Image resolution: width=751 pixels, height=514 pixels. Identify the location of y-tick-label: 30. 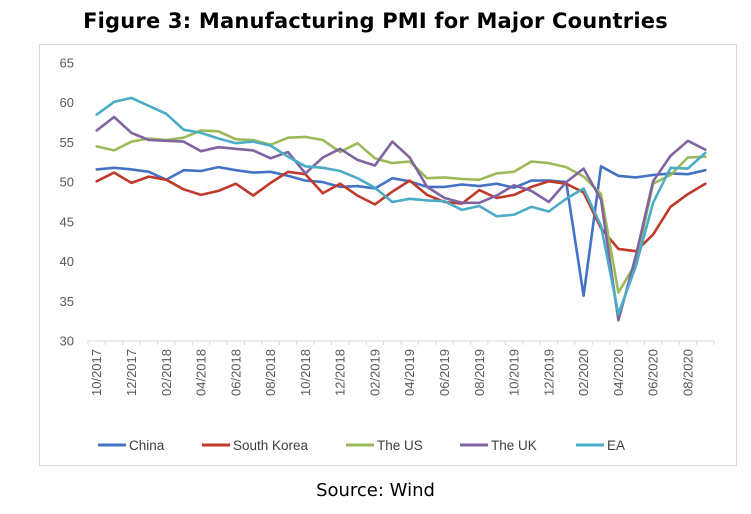
(67, 341).